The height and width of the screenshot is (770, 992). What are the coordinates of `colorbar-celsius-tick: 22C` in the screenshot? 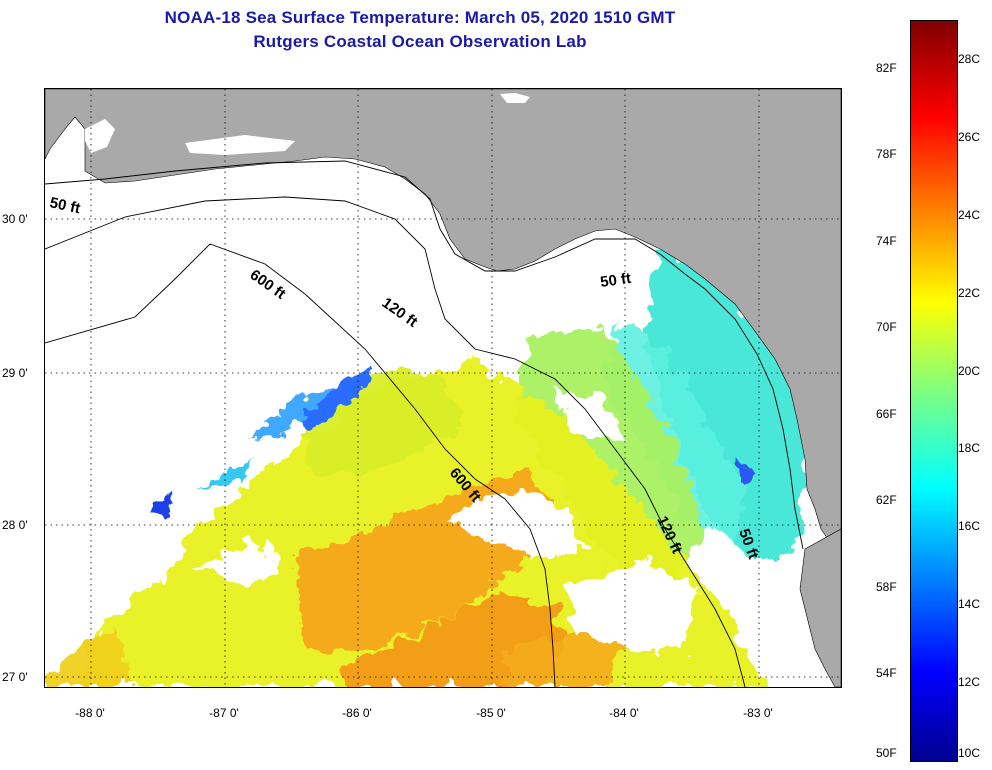 It's located at (969, 292).